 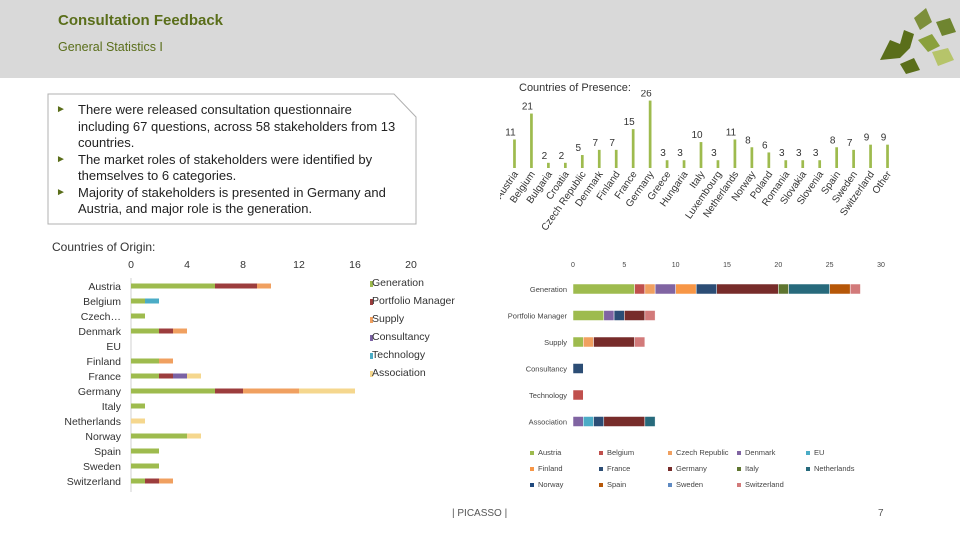 I want to click on footer-text: | PICASSO |, so click(x=480, y=513).